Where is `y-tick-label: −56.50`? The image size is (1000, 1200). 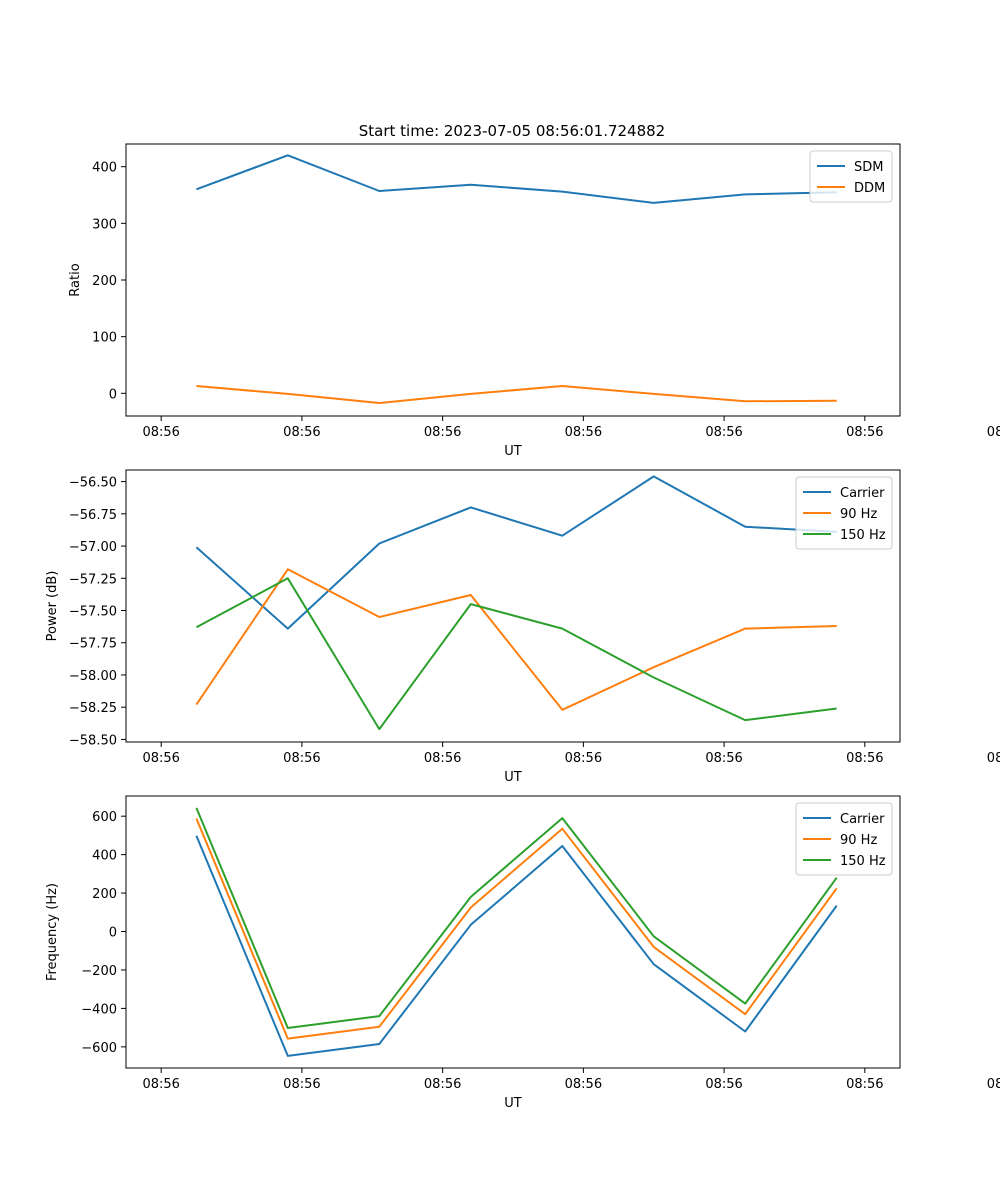 y-tick-label: −56.50 is located at coordinates (93, 483).